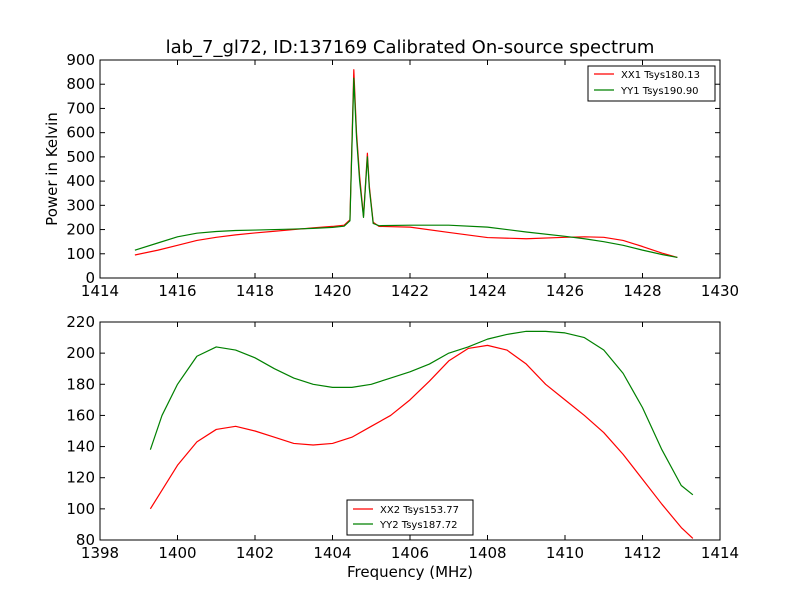 This screenshot has width=800, height=600. Describe the element at coordinates (487, 291) in the screenshot. I see `top-x-tick-label: 1424` at that location.